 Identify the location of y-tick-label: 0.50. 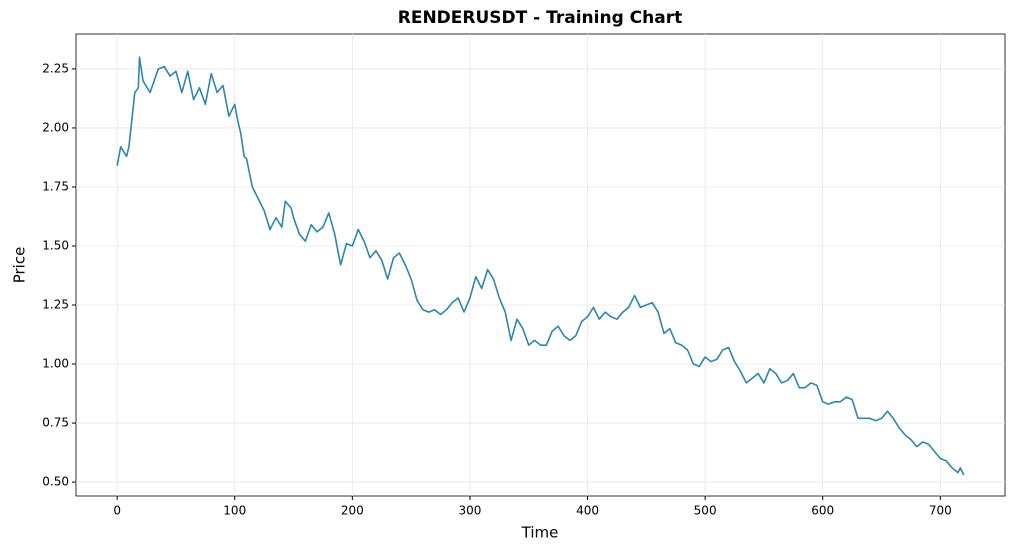
(55, 482).